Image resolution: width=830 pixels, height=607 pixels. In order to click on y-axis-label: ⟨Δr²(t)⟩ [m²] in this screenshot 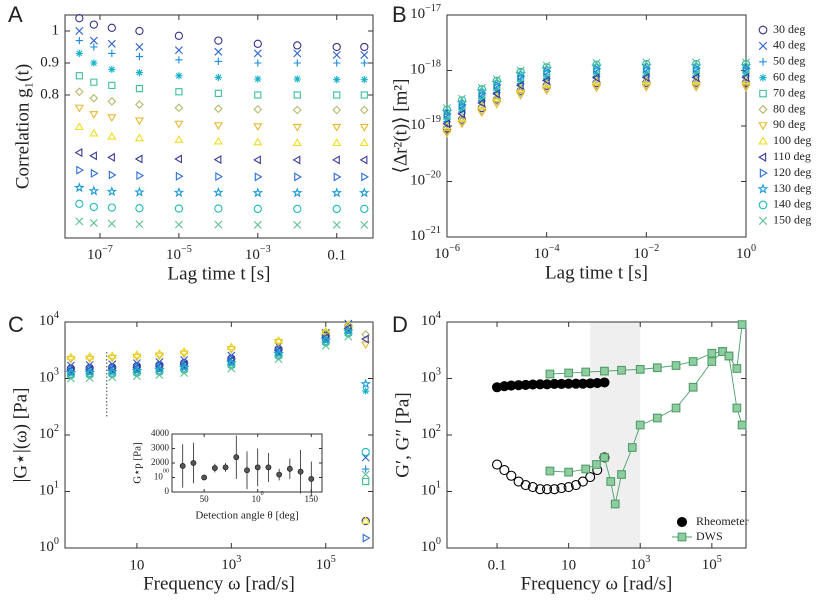, I will do `click(400, 126)`.